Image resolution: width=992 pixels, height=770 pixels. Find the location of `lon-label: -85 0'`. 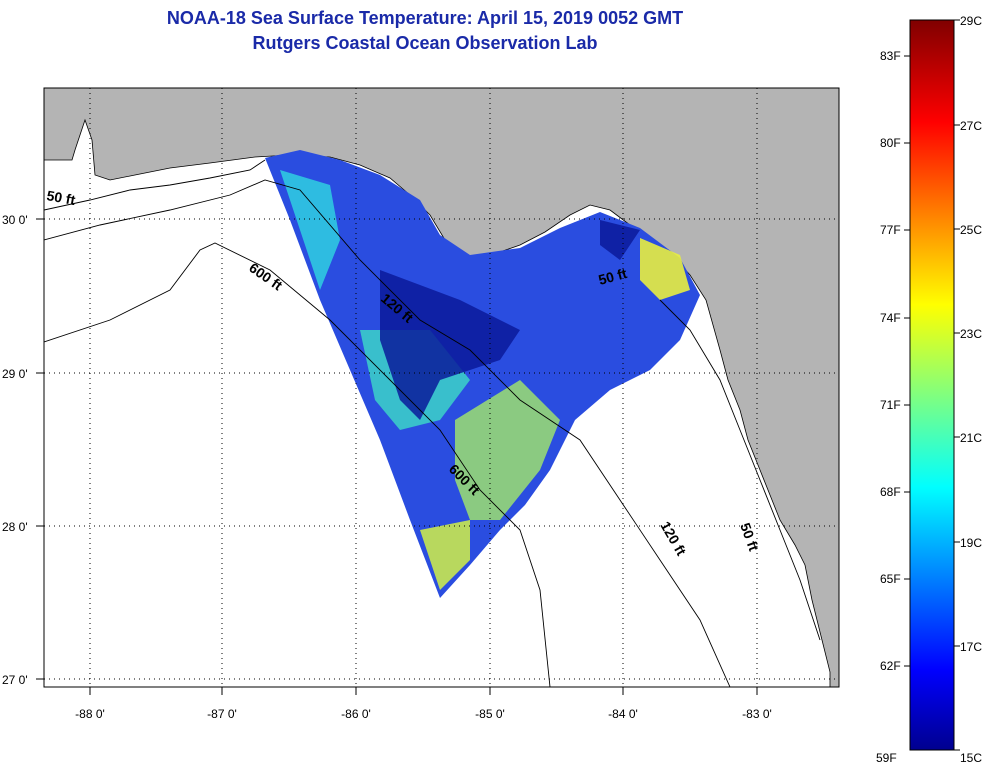

lon-label: -85 0' is located at coordinates (490, 714).